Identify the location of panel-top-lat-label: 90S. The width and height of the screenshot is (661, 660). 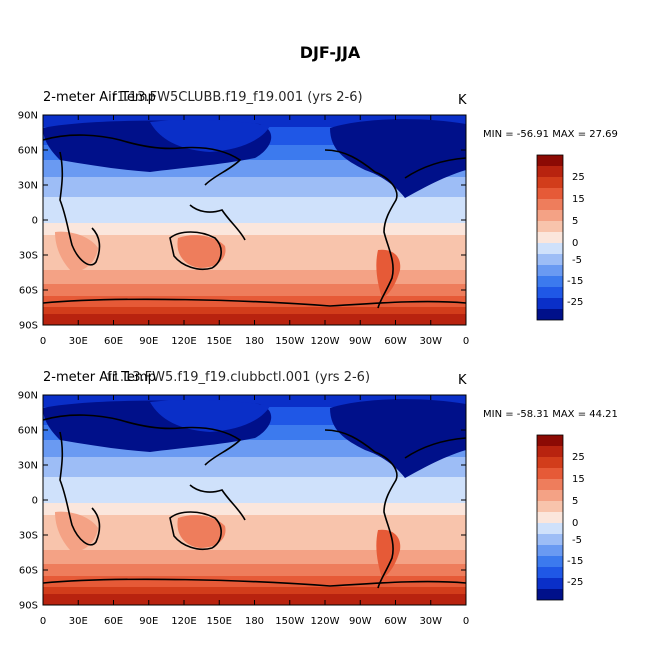
(28, 326).